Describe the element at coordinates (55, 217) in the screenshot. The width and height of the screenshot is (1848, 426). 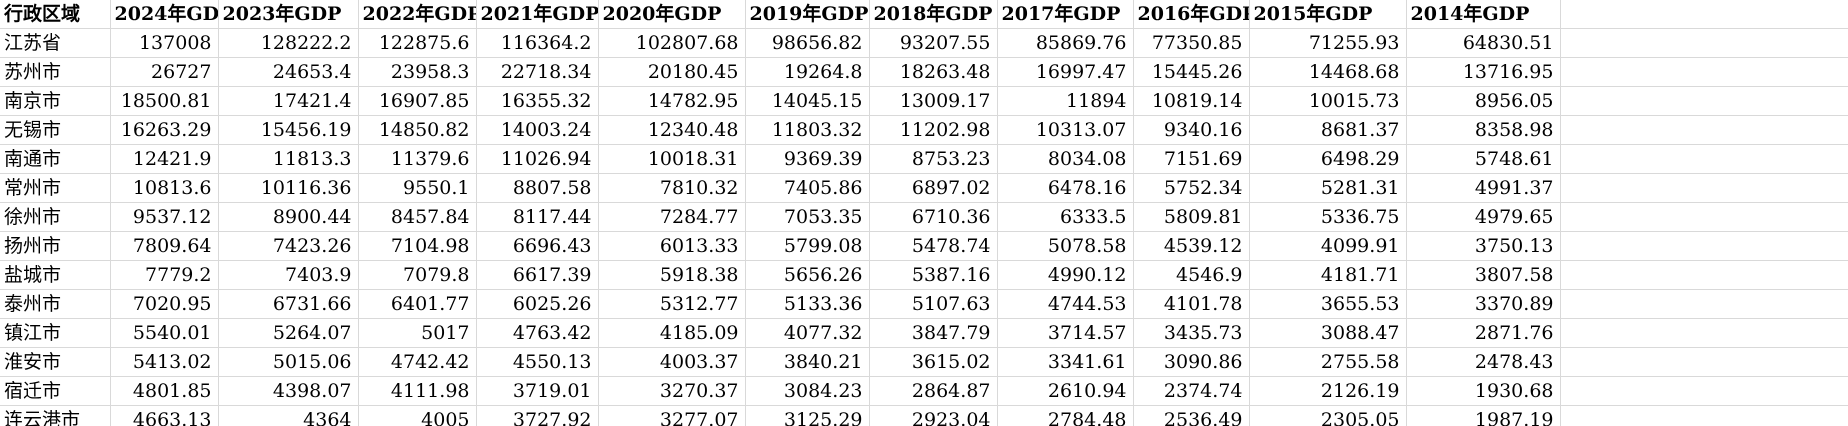
I see `region-cell: 徐州市` at that location.